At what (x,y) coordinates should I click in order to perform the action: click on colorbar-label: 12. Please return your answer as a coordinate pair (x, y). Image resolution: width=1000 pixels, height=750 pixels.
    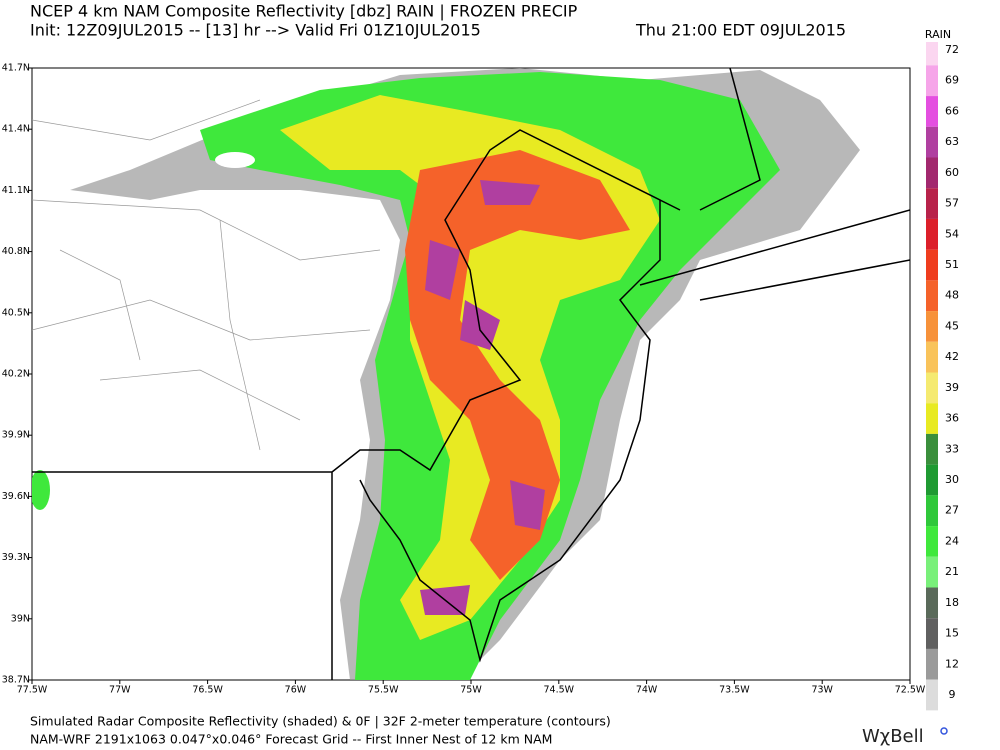
    Looking at the image, I should click on (952, 663).